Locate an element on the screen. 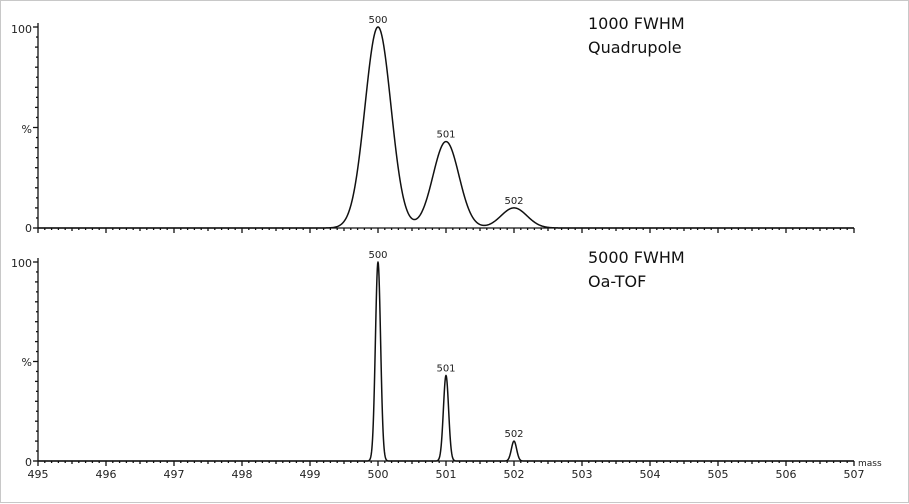  x-tick-label-502: 502 is located at coordinates (514, 474).